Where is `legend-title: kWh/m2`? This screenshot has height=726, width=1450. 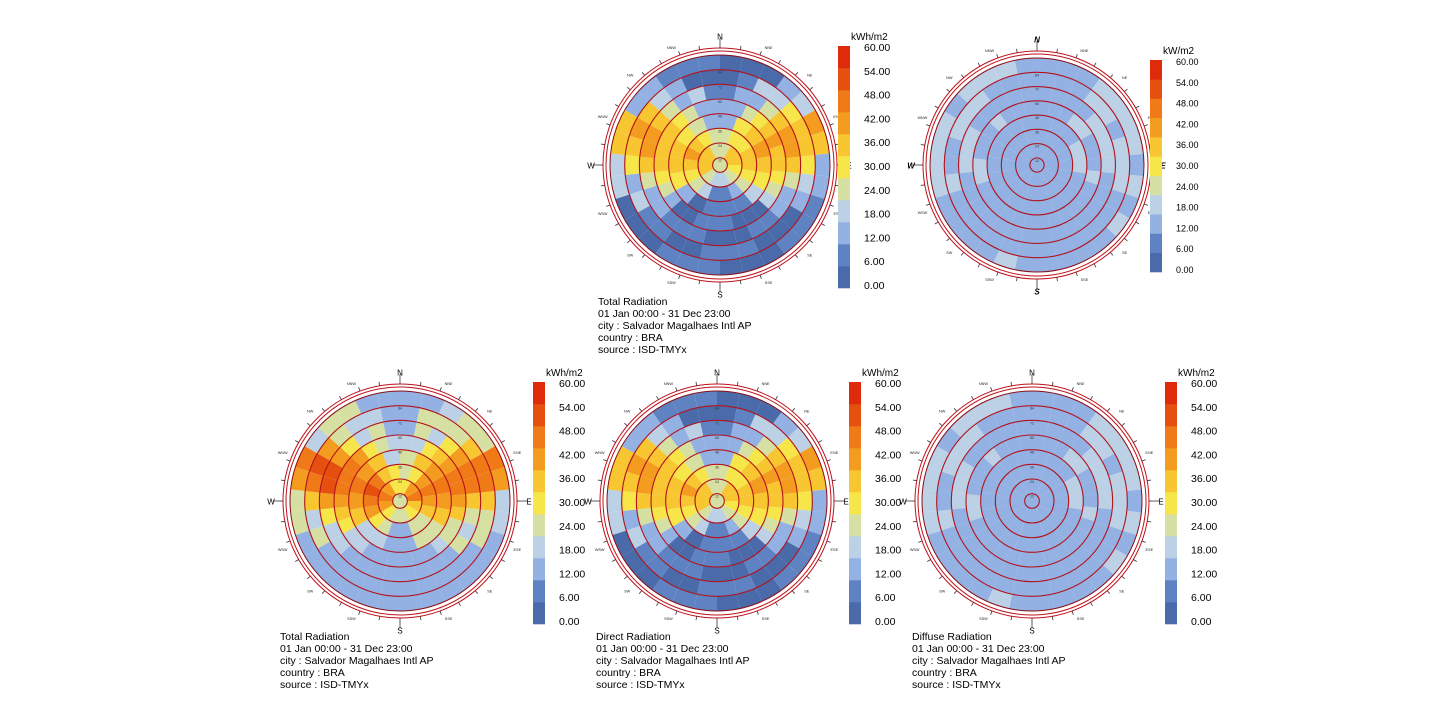 legend-title: kWh/m2 is located at coordinates (880, 373).